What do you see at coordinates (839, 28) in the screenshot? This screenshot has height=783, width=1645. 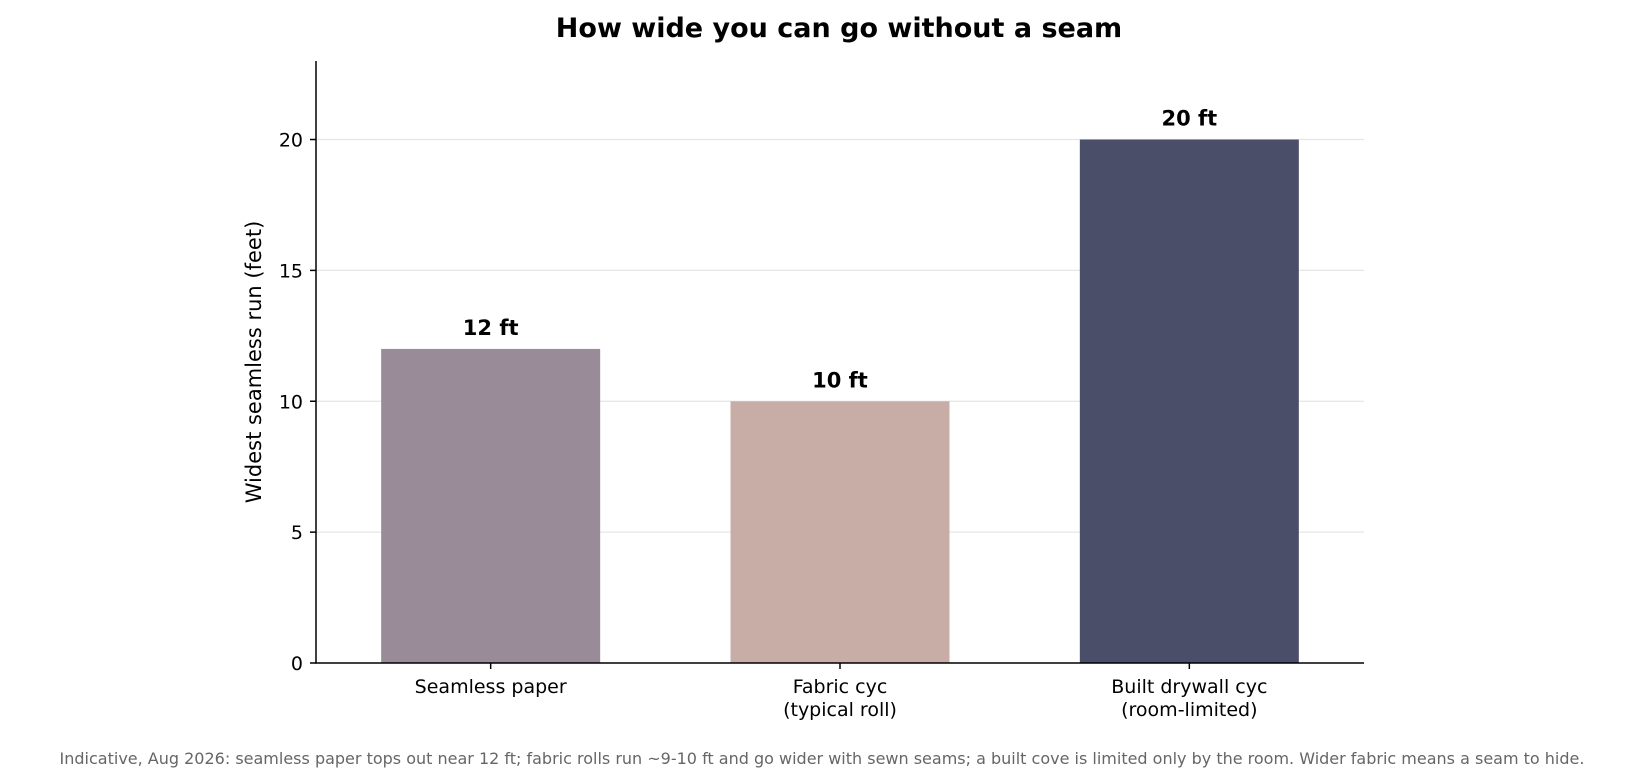 I see `chart-title: How wide you can go without a seam` at bounding box center [839, 28].